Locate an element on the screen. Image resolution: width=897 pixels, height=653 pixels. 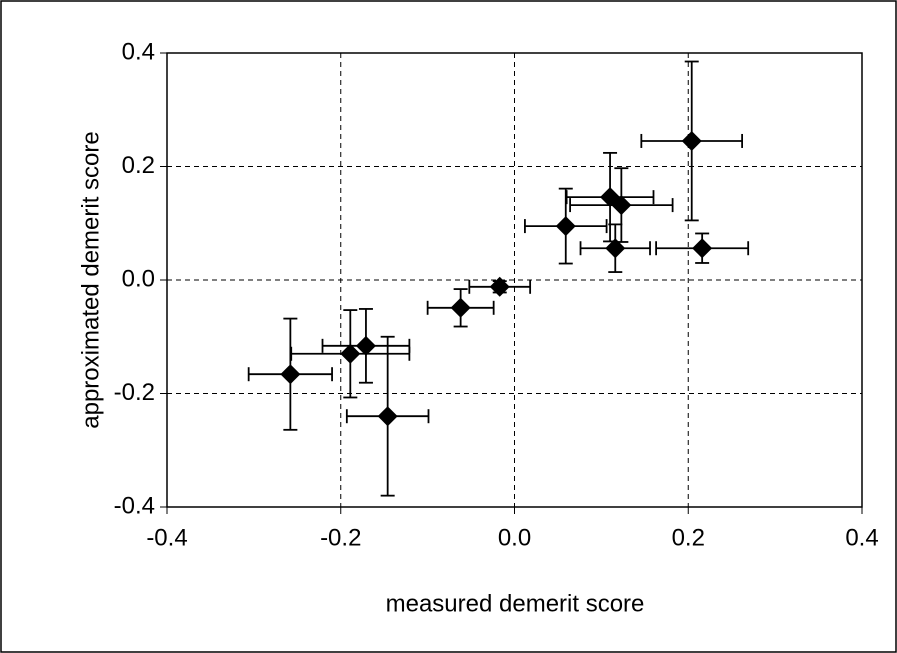
x-tick-label: 0.2 is located at coordinates (688, 537).